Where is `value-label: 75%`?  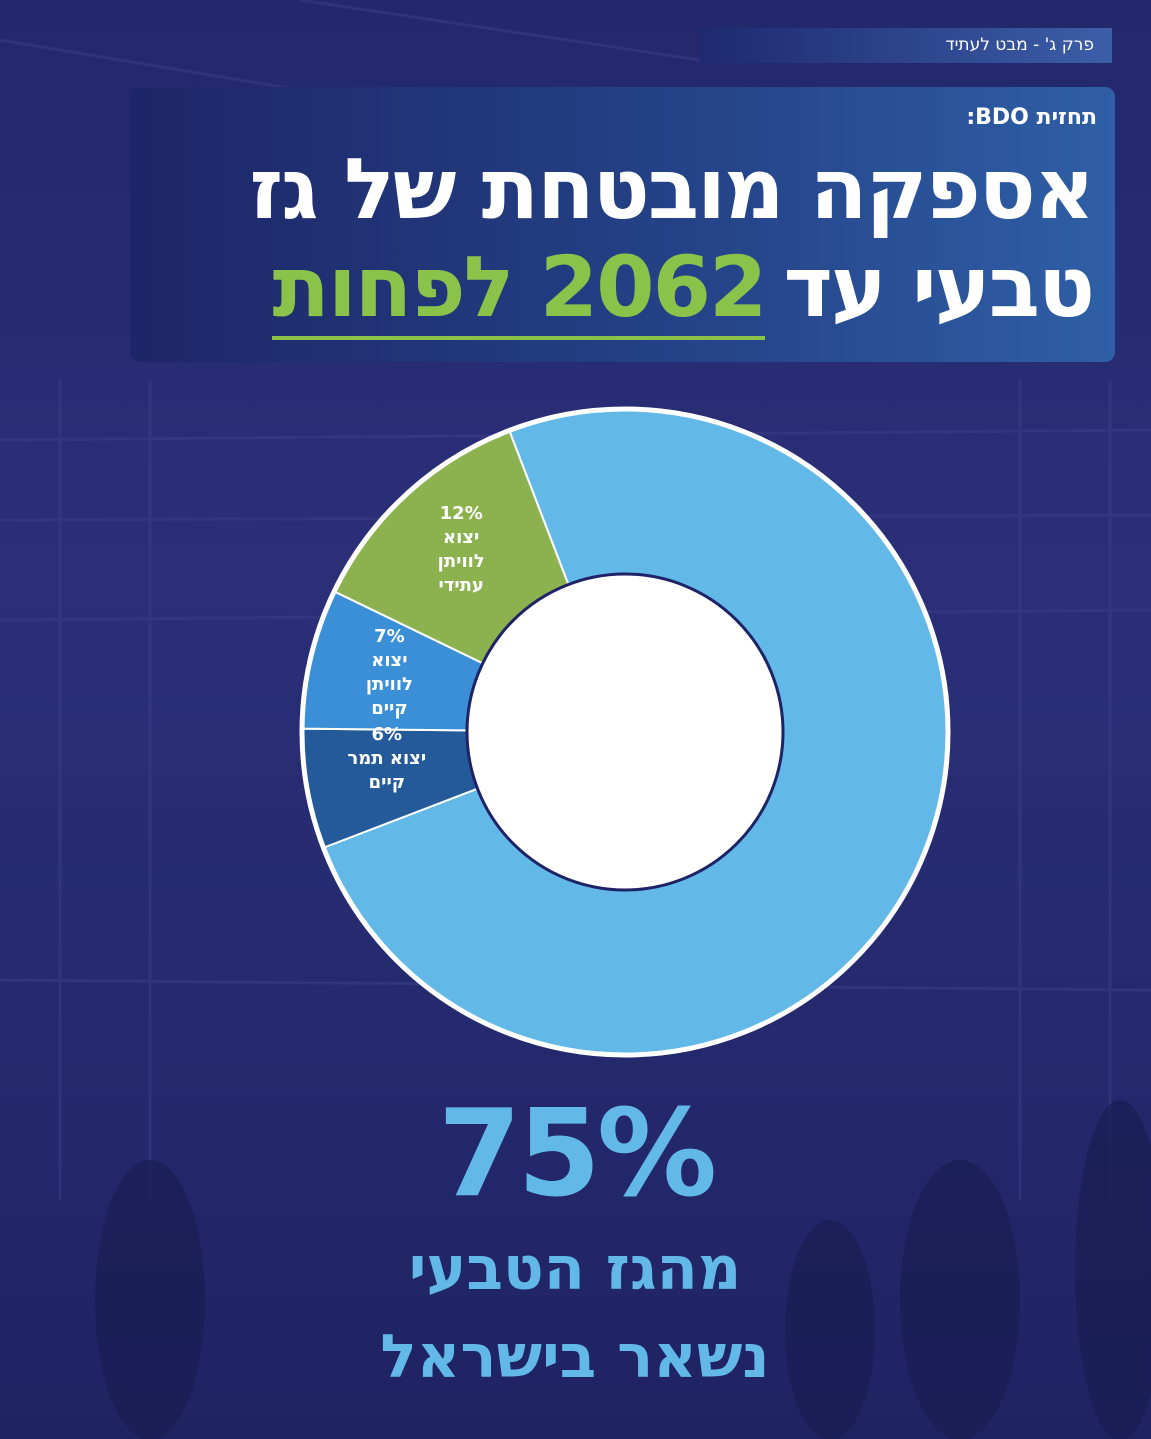
value-label: 75% is located at coordinates (577, 1154).